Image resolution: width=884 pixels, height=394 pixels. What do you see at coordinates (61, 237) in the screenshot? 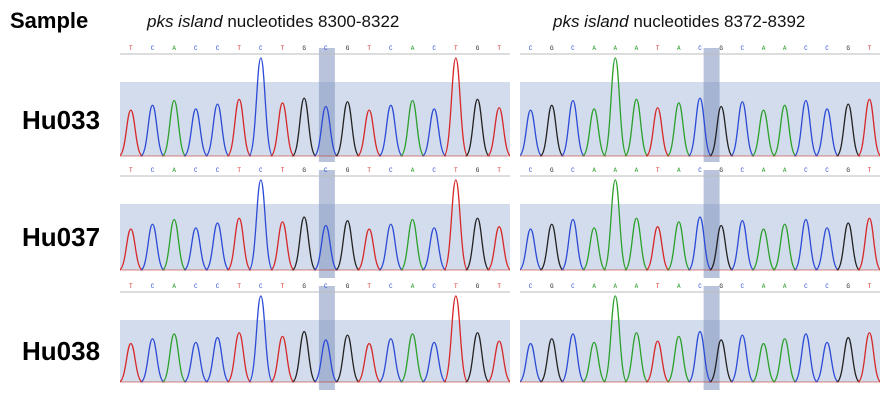
I see `sample-label-hu037: Hu037` at bounding box center [61, 237].